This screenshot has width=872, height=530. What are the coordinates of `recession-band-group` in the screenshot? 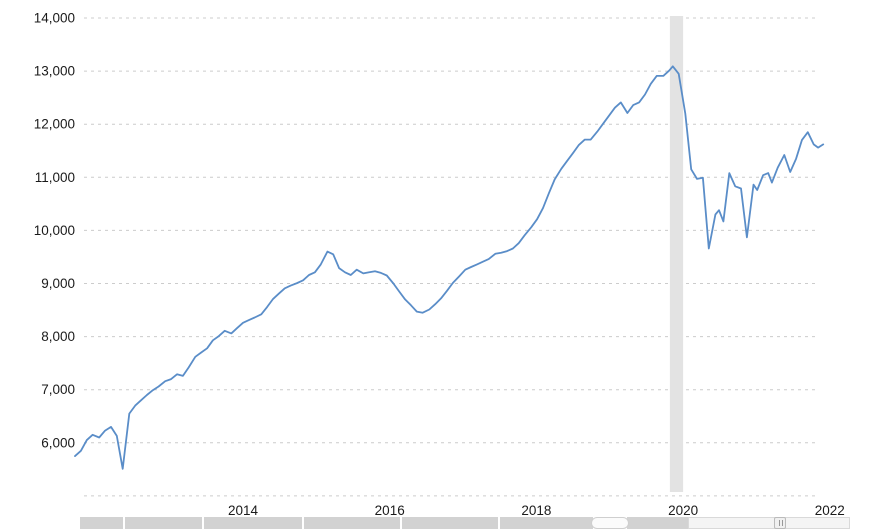 It's located at (676, 254).